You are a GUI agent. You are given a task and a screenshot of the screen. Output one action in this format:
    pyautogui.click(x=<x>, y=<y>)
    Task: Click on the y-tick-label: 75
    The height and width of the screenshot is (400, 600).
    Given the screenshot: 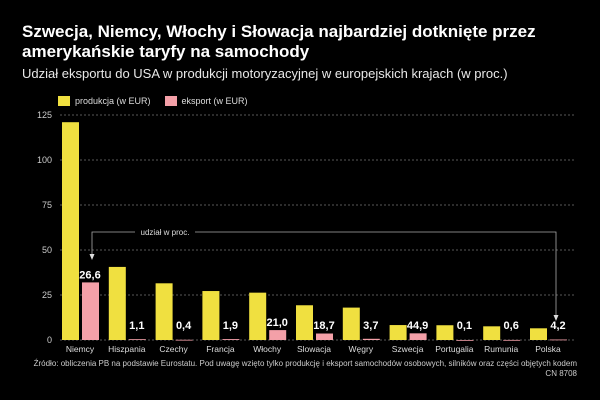 What is the action you would take?
    pyautogui.click(x=47, y=205)
    